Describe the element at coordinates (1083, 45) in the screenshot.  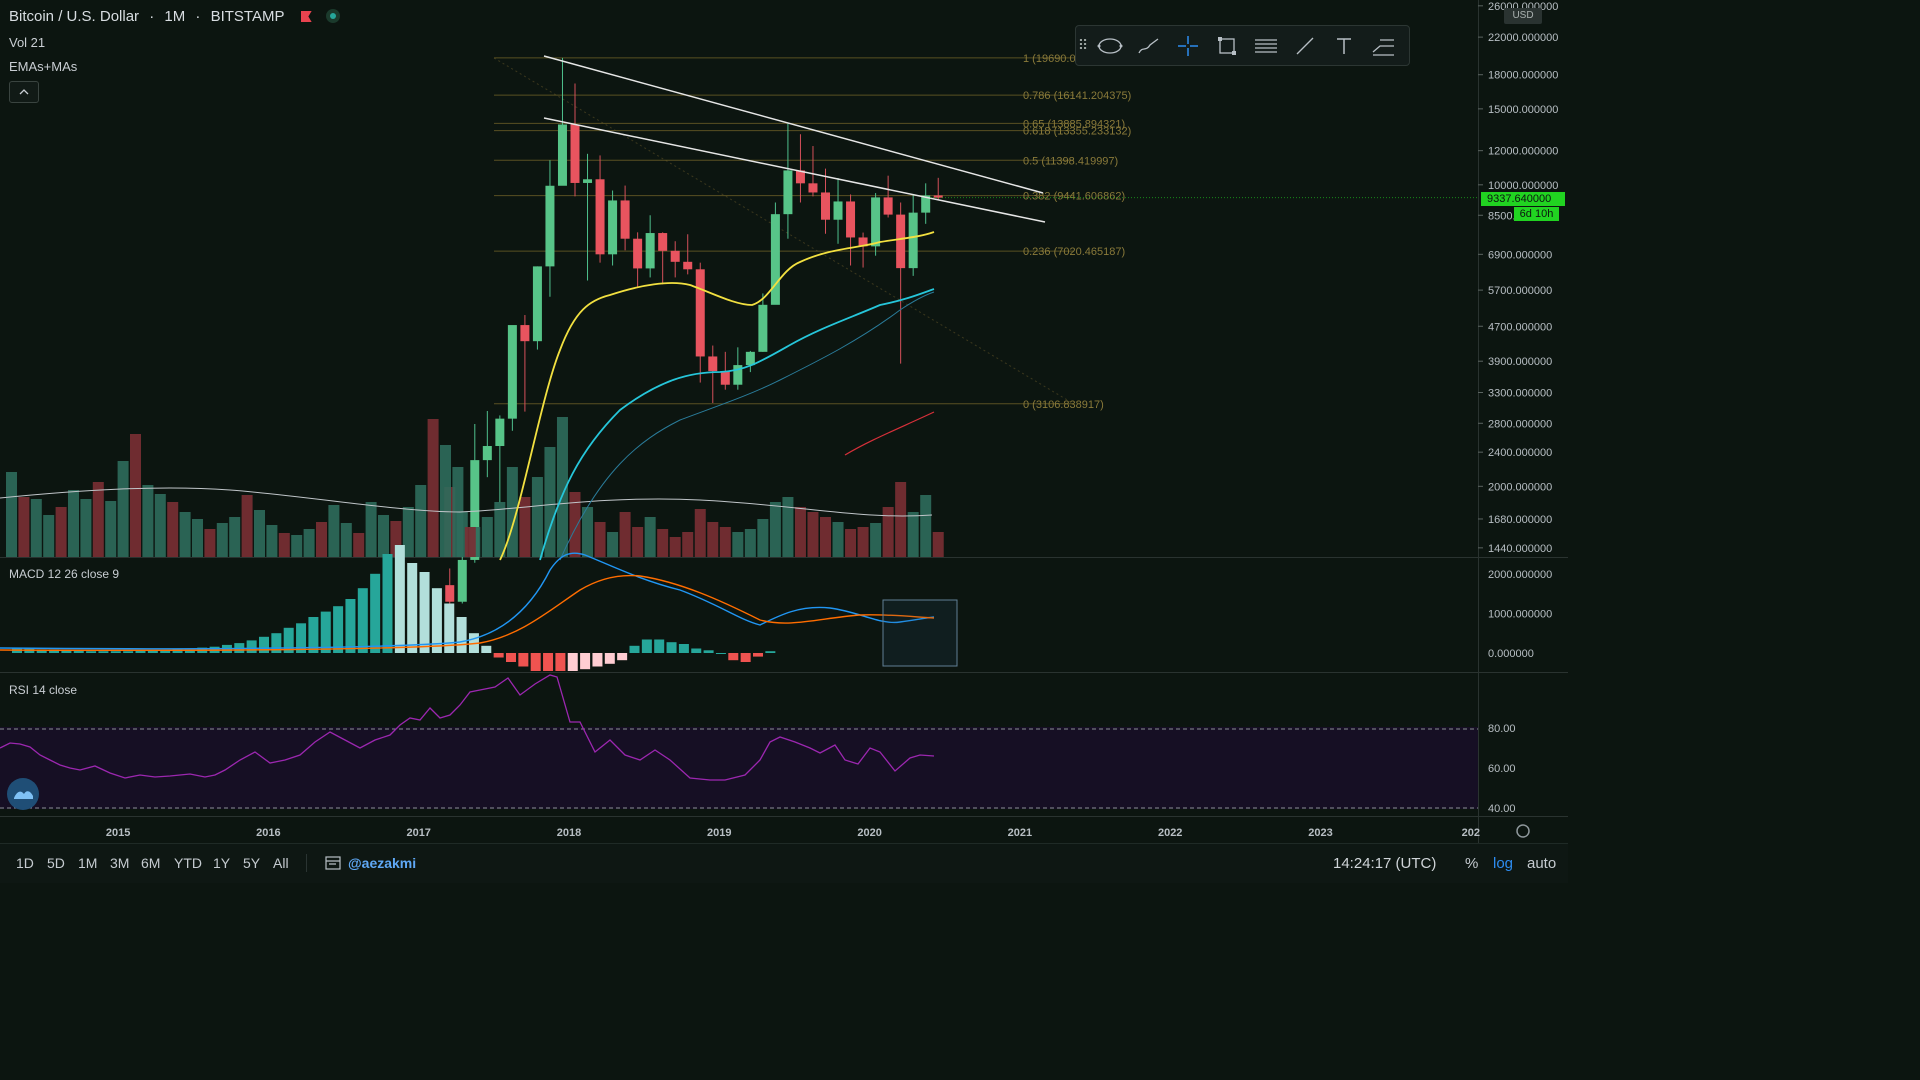
I see `grip-icon: ⠿` at that location.